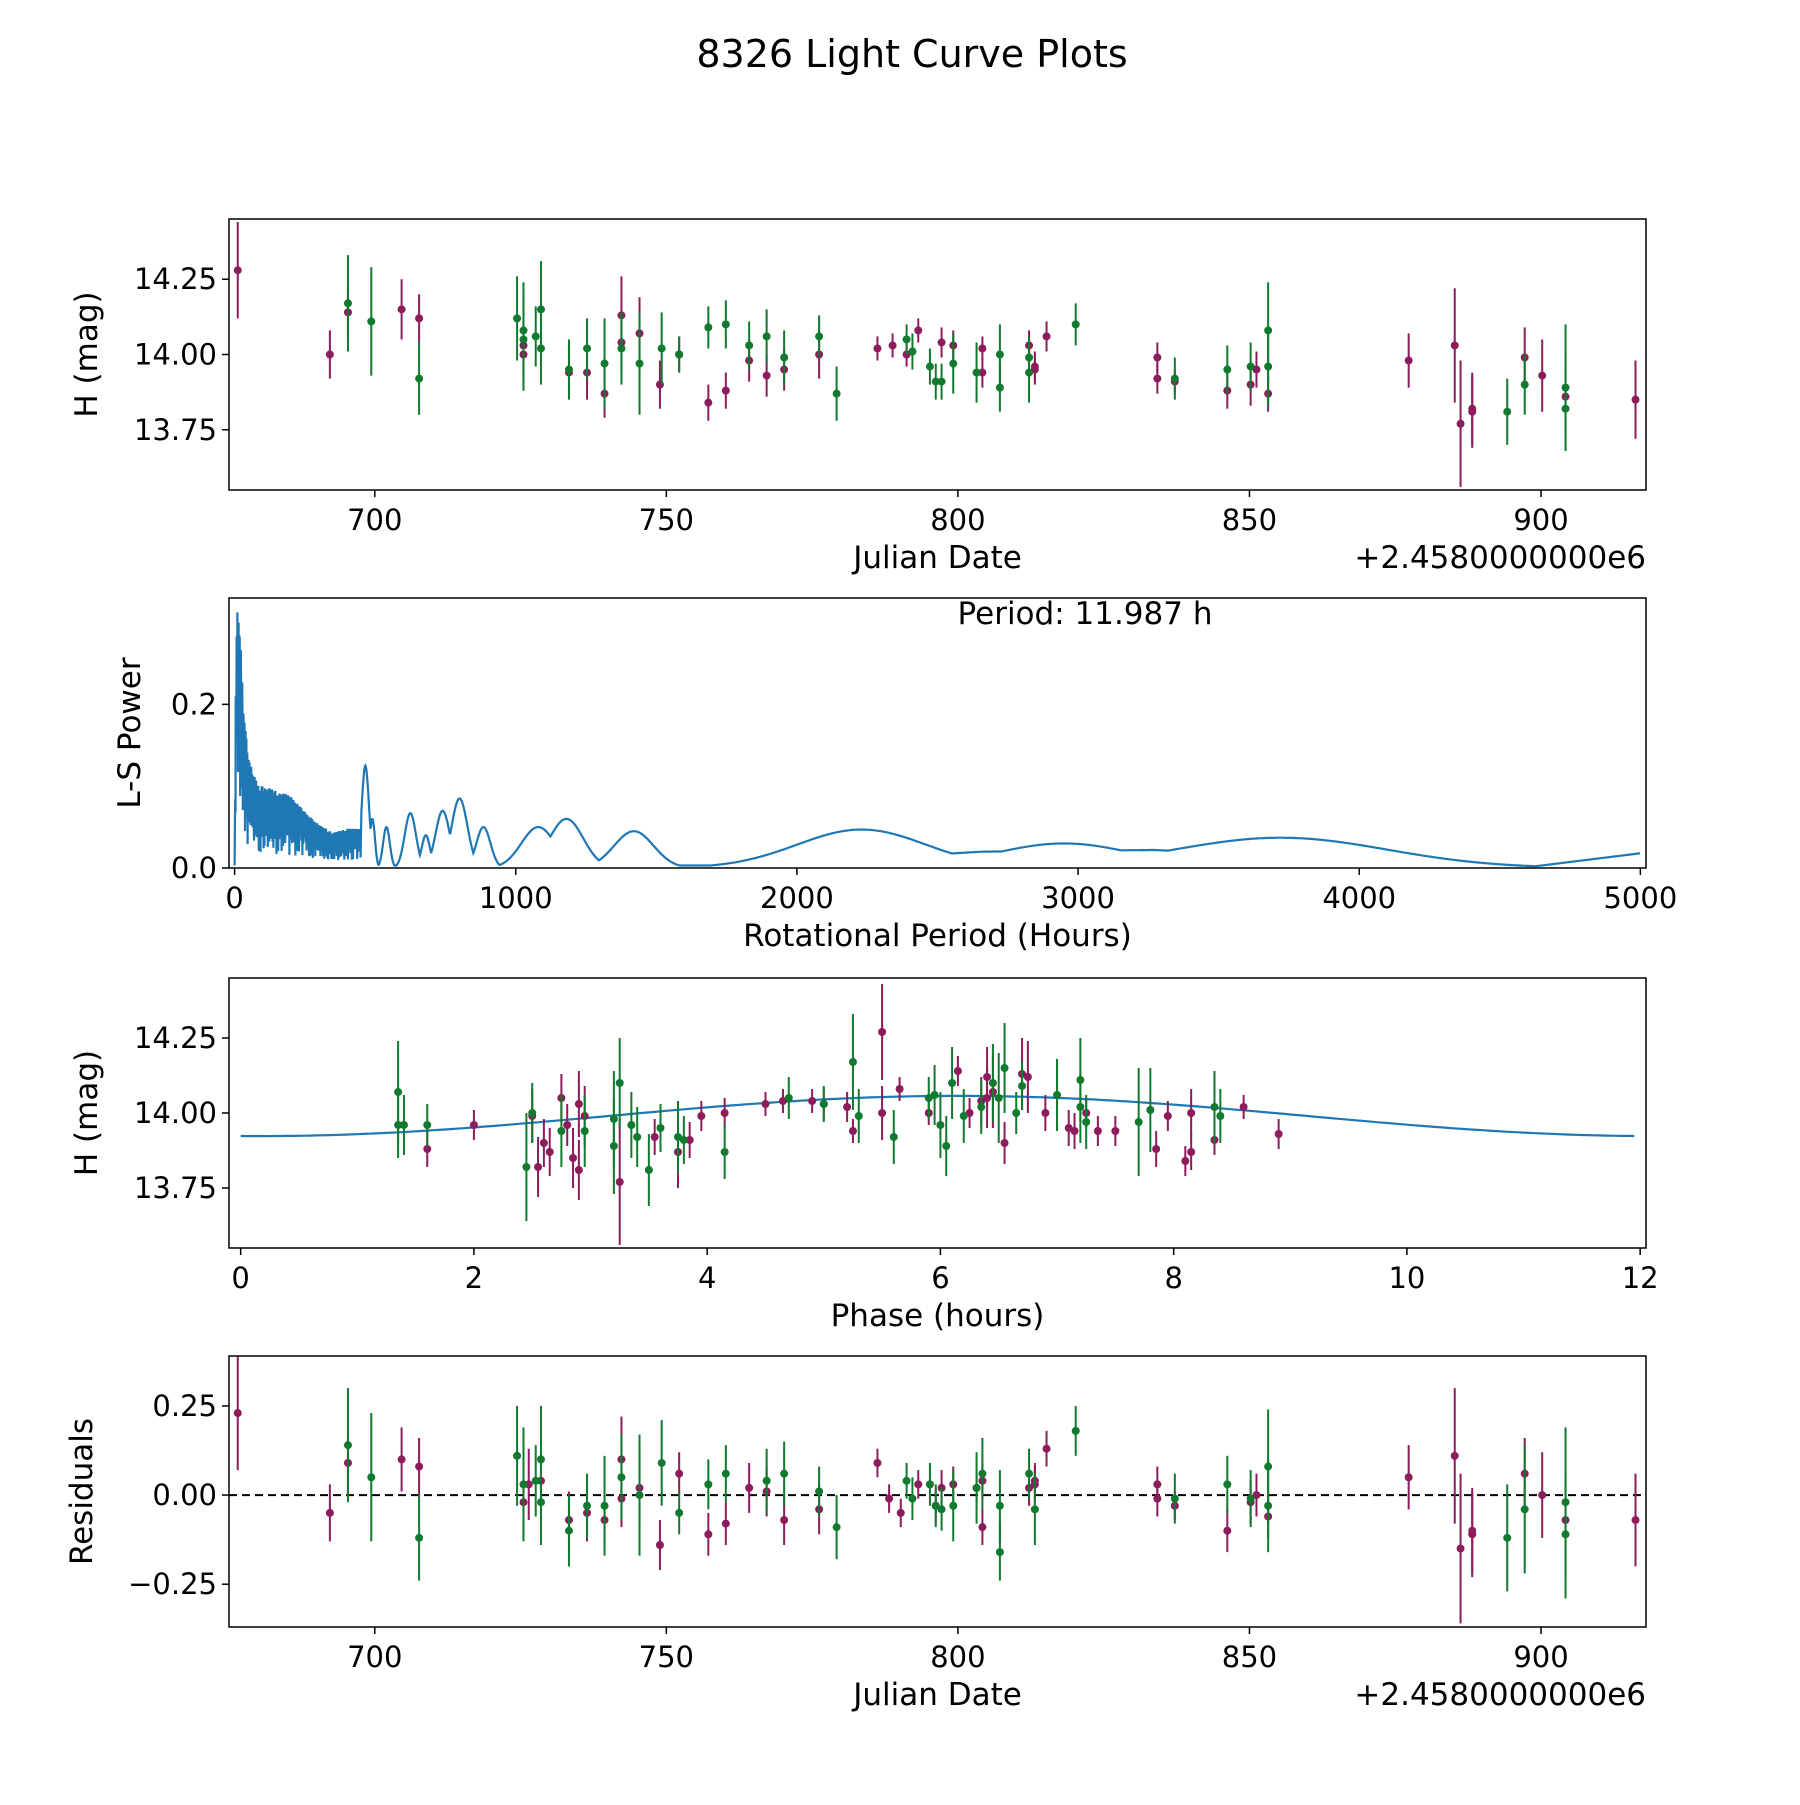 Image resolution: width=1800 pixels, height=1805 pixels. I want to click on y-tick-label: −0.25, so click(172, 1584).